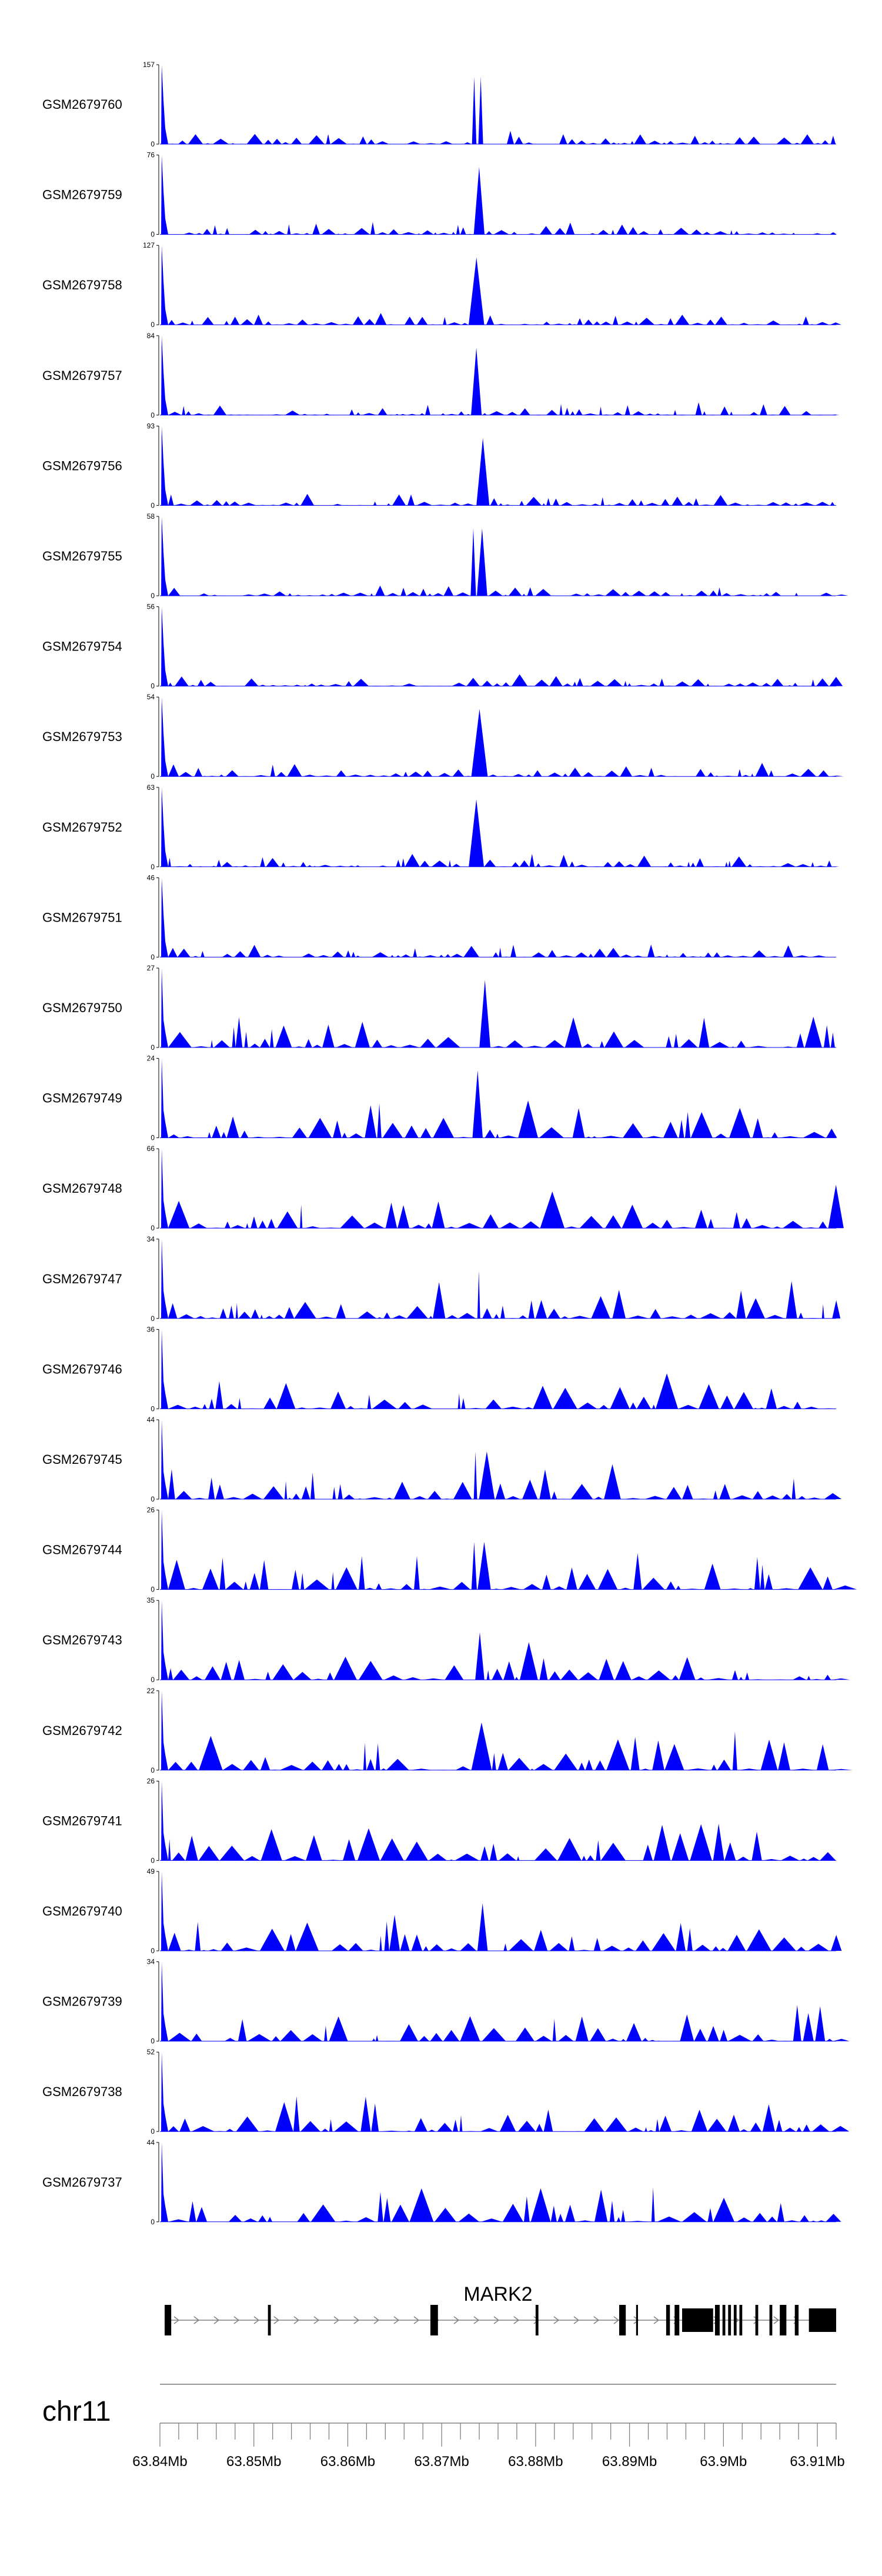  I want to click on track-label: GSM2679749, so click(82, 1098).